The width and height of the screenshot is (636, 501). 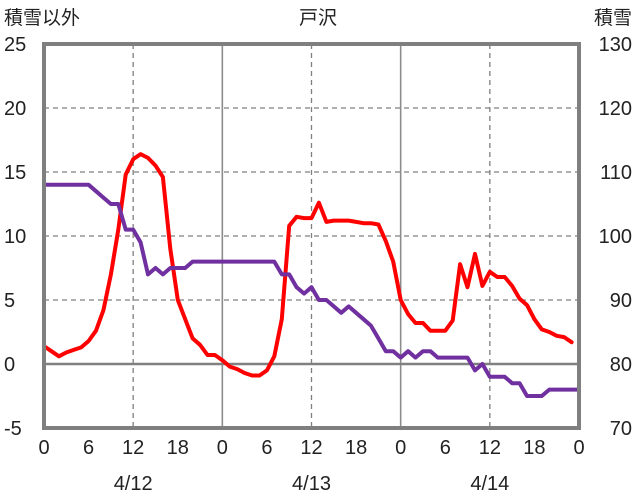 What do you see at coordinates (489, 484) in the screenshot?
I see `date-label: 4/14` at bounding box center [489, 484].